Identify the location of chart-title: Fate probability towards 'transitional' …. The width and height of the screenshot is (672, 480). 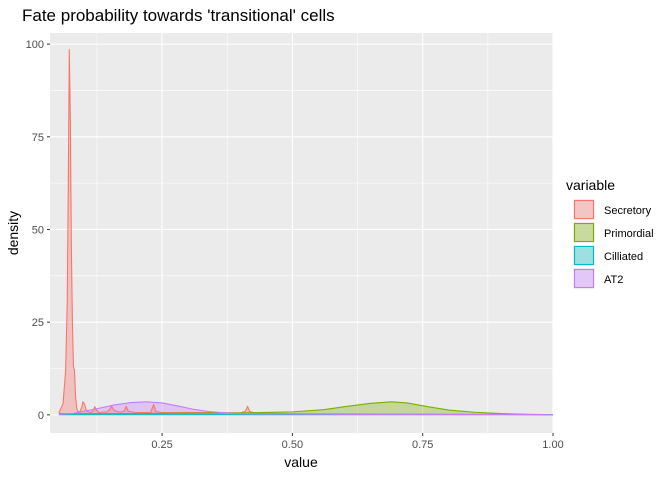
(178, 15).